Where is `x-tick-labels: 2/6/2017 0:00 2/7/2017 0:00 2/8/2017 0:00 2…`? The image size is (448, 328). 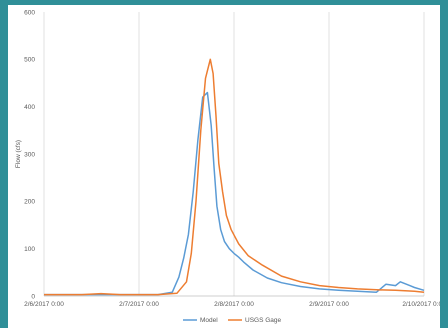
x-tick-labels: 2/6/2017 0:00 2/7/2017 0:00 2/8/2017 0:00 2… is located at coordinates (232, 304).